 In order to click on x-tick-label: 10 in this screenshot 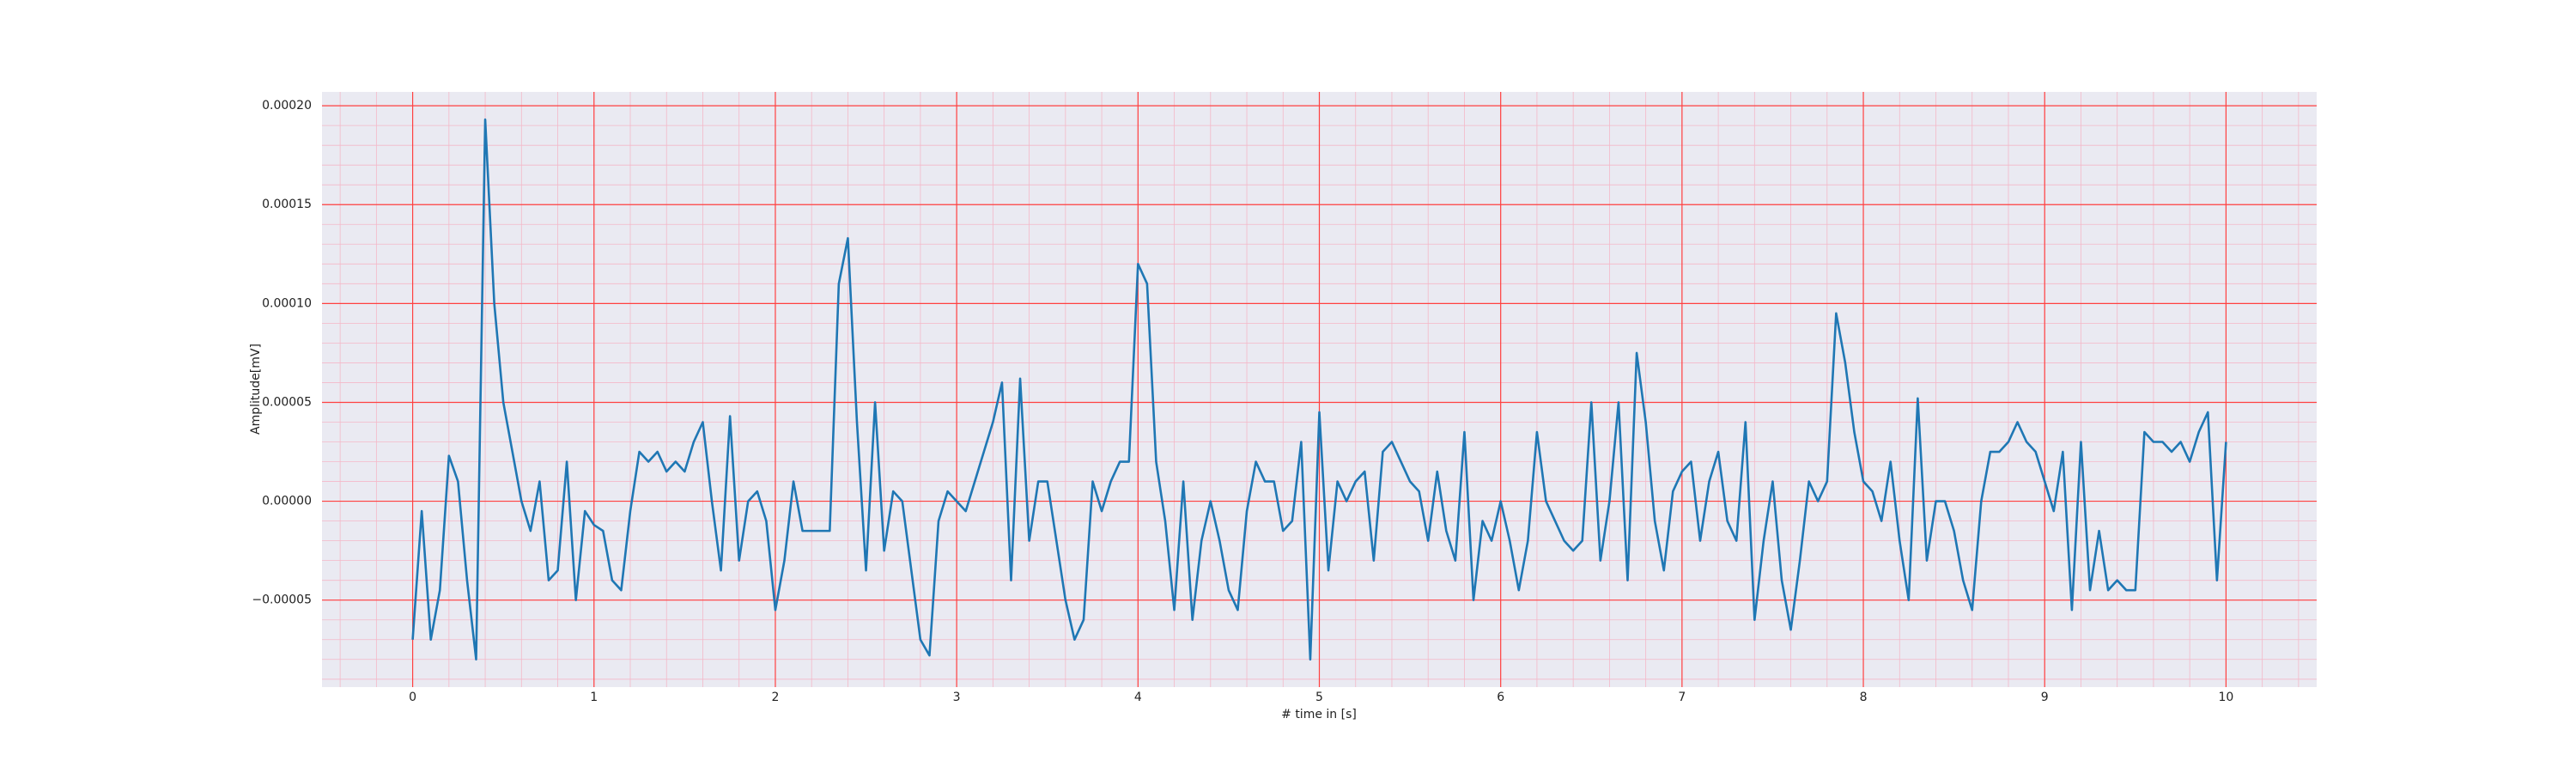, I will do `click(2225, 697)`.